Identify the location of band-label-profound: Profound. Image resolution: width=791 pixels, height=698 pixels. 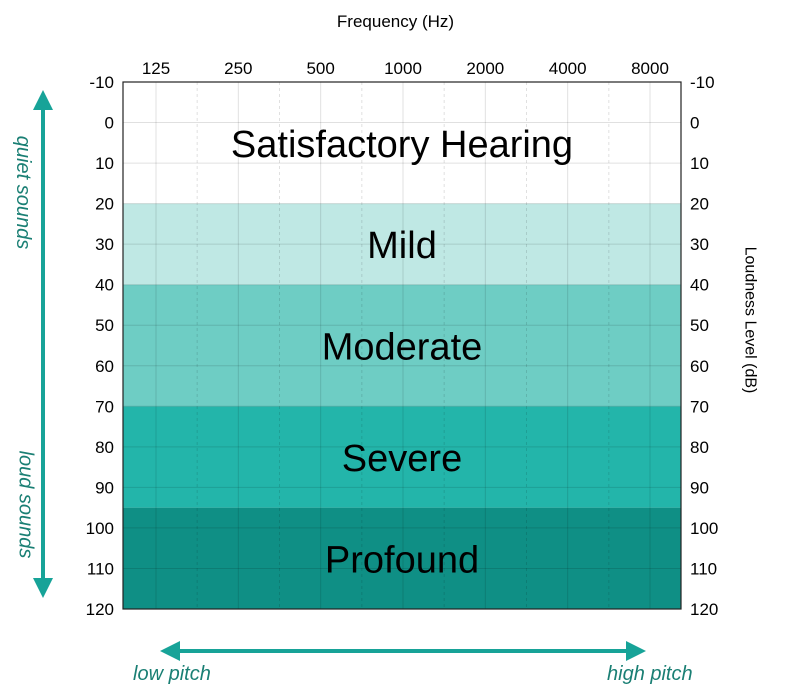
(402, 560).